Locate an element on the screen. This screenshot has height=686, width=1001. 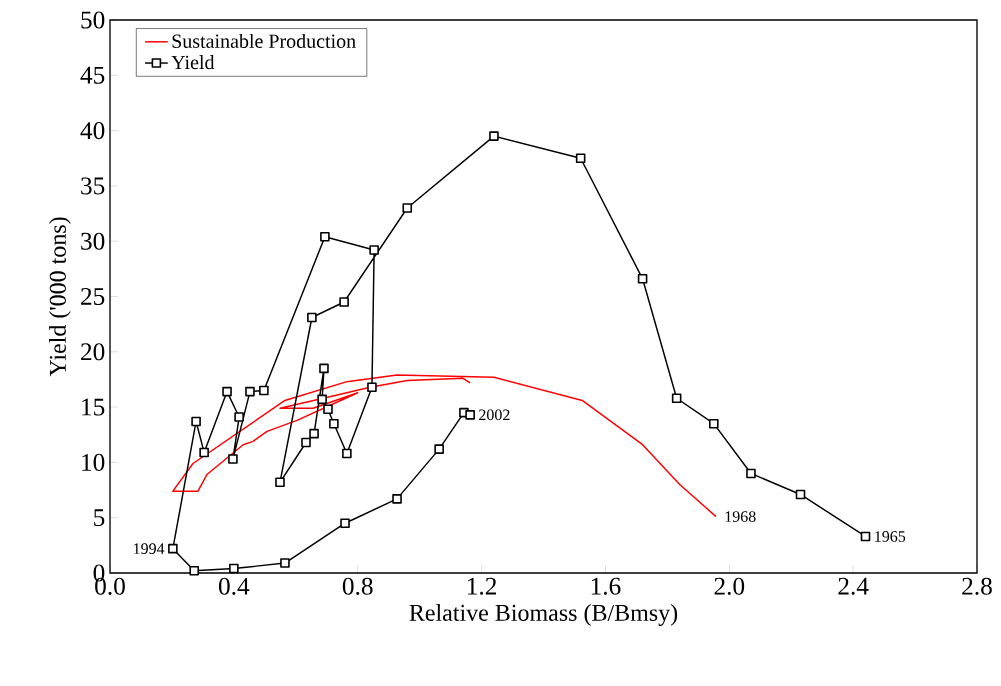
y-tick-label: 40 is located at coordinates (92, 131).